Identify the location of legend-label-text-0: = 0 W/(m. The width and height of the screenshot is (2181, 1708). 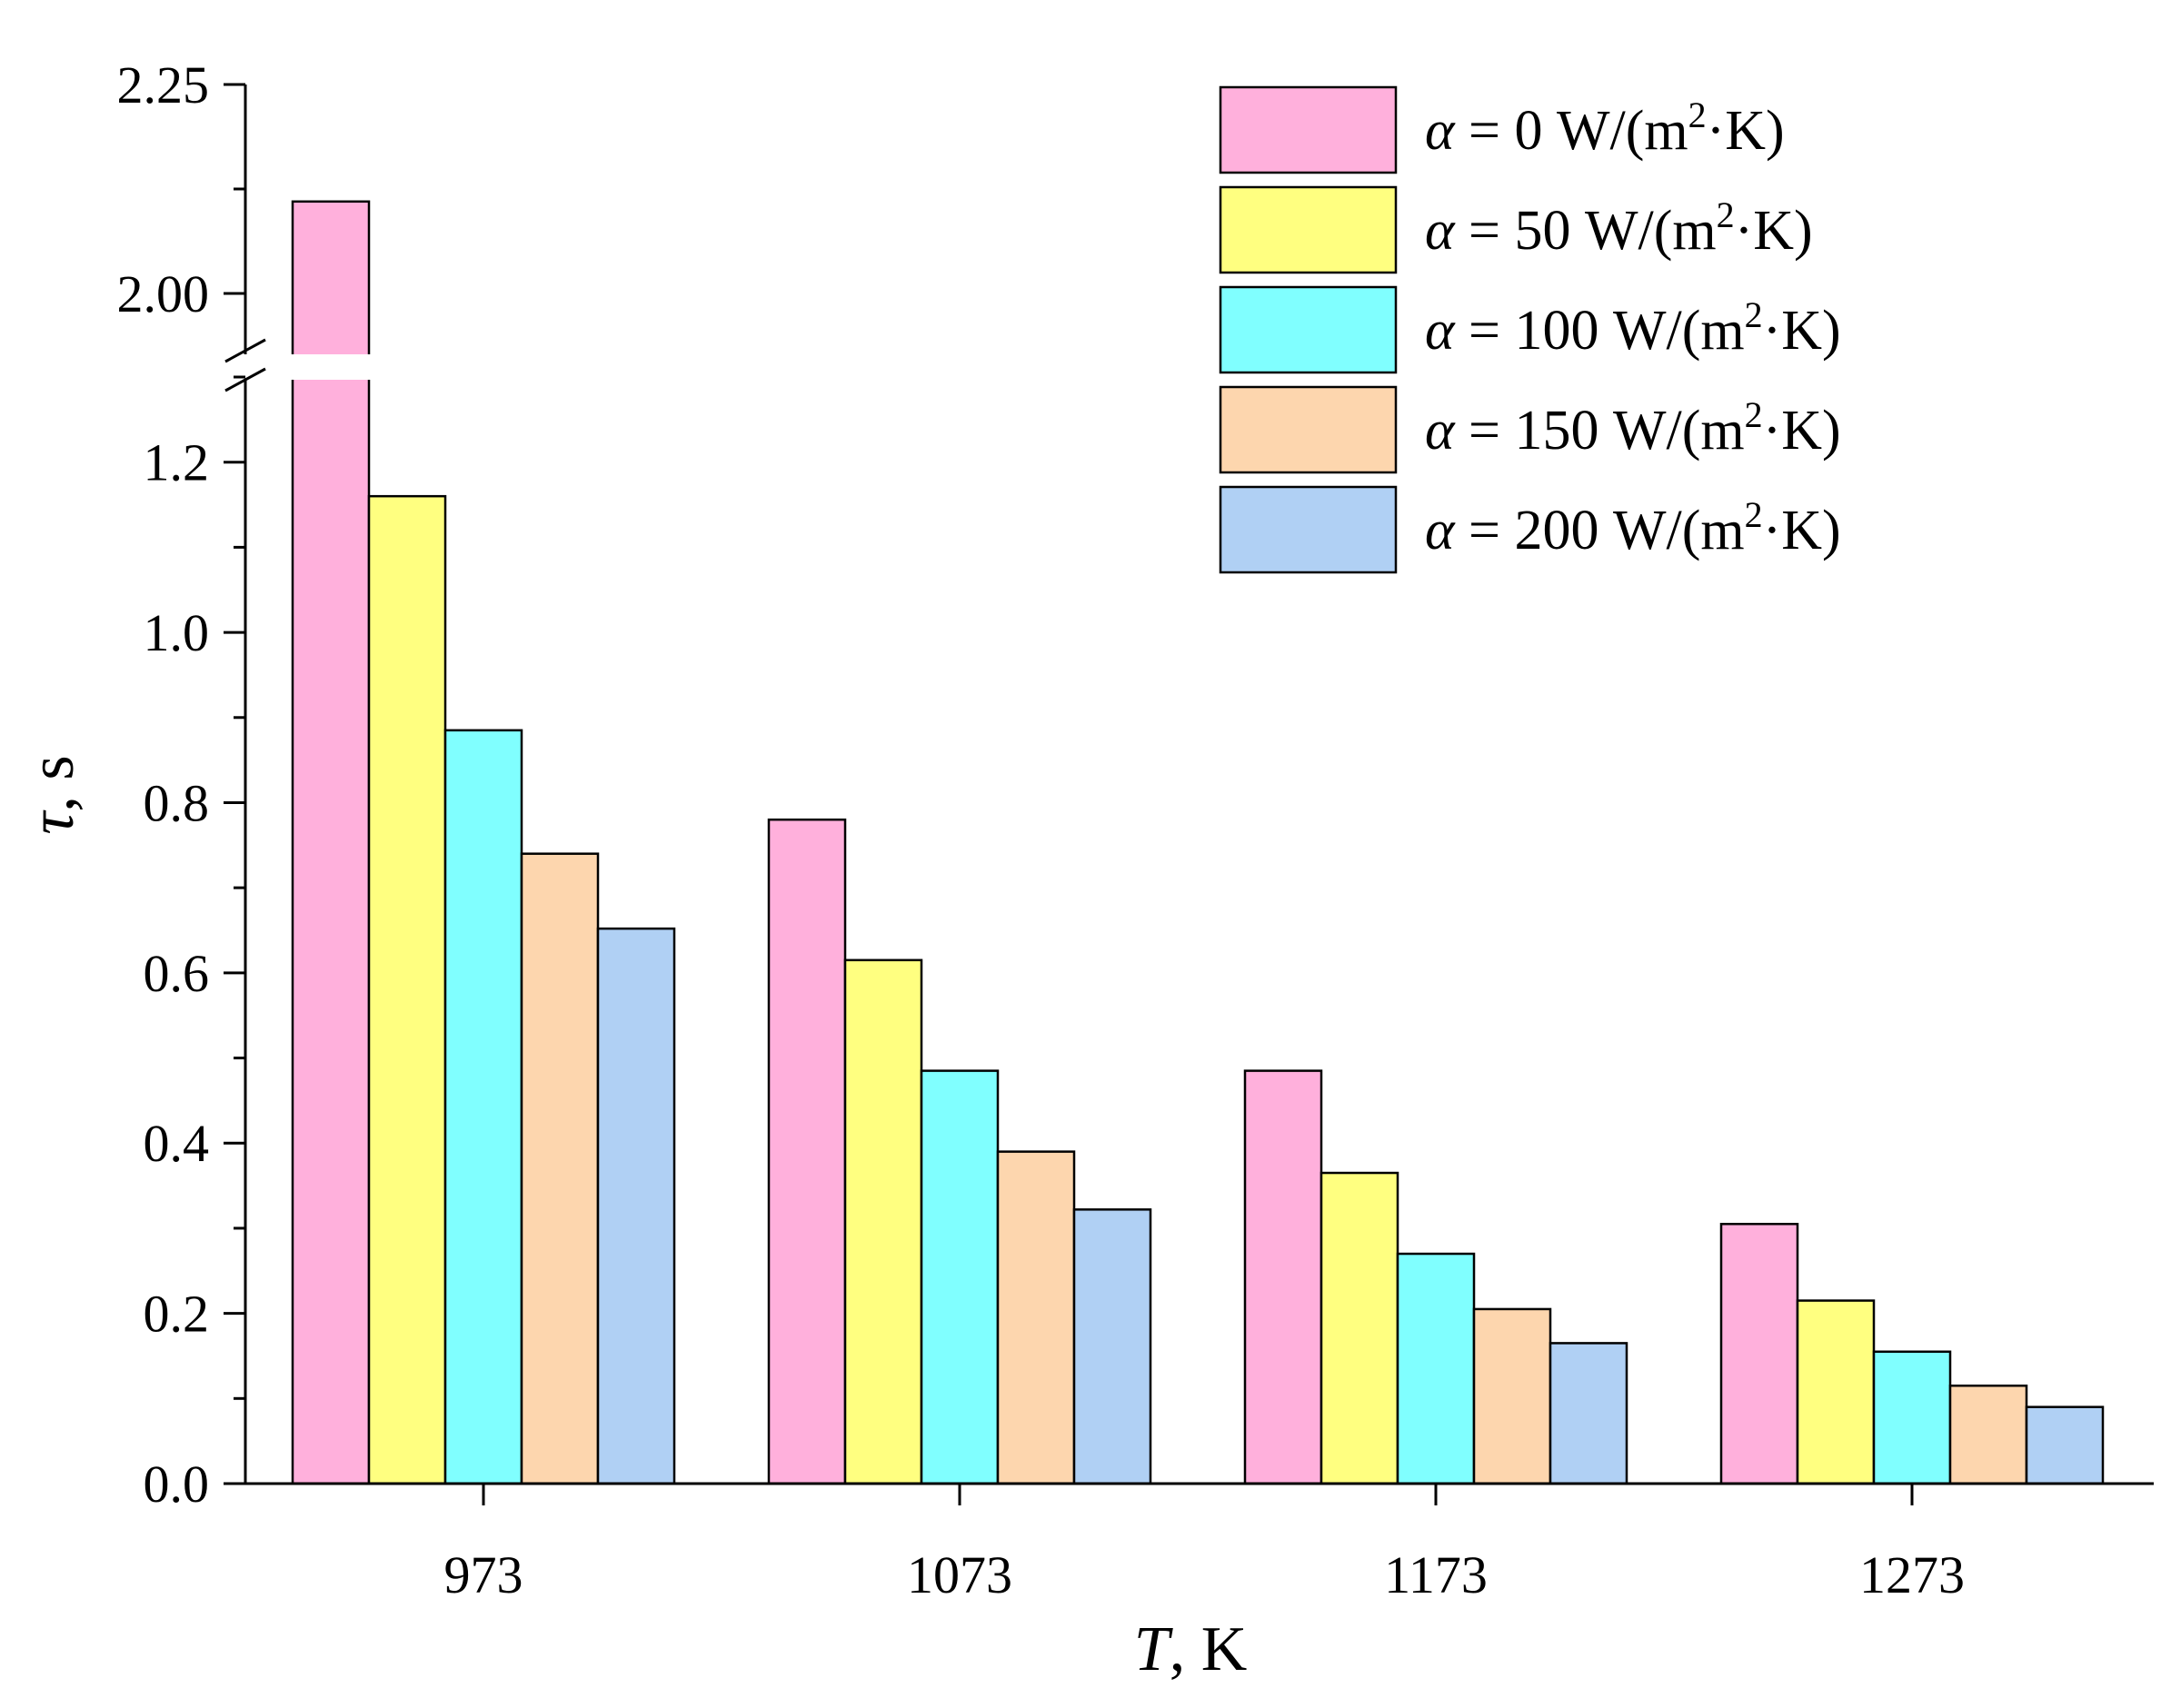
(1571, 131).